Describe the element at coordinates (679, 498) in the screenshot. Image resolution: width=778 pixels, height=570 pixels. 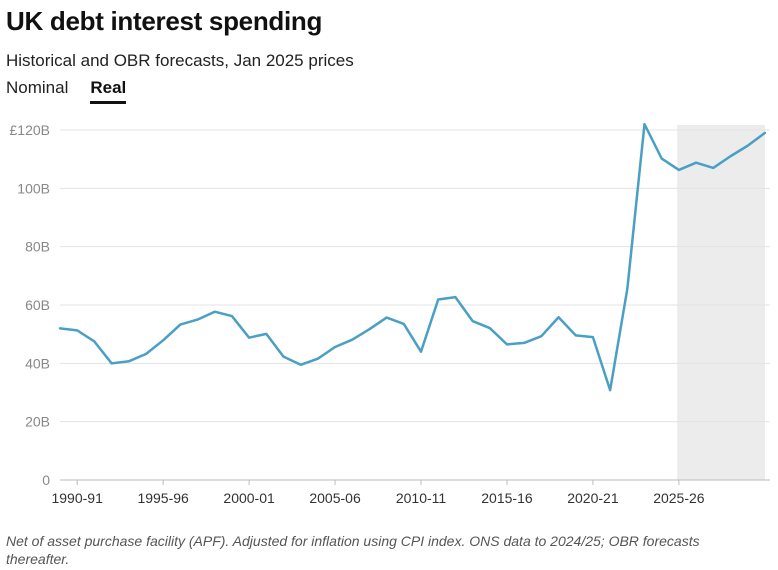
I see `x-tick-label: 2025-26` at that location.